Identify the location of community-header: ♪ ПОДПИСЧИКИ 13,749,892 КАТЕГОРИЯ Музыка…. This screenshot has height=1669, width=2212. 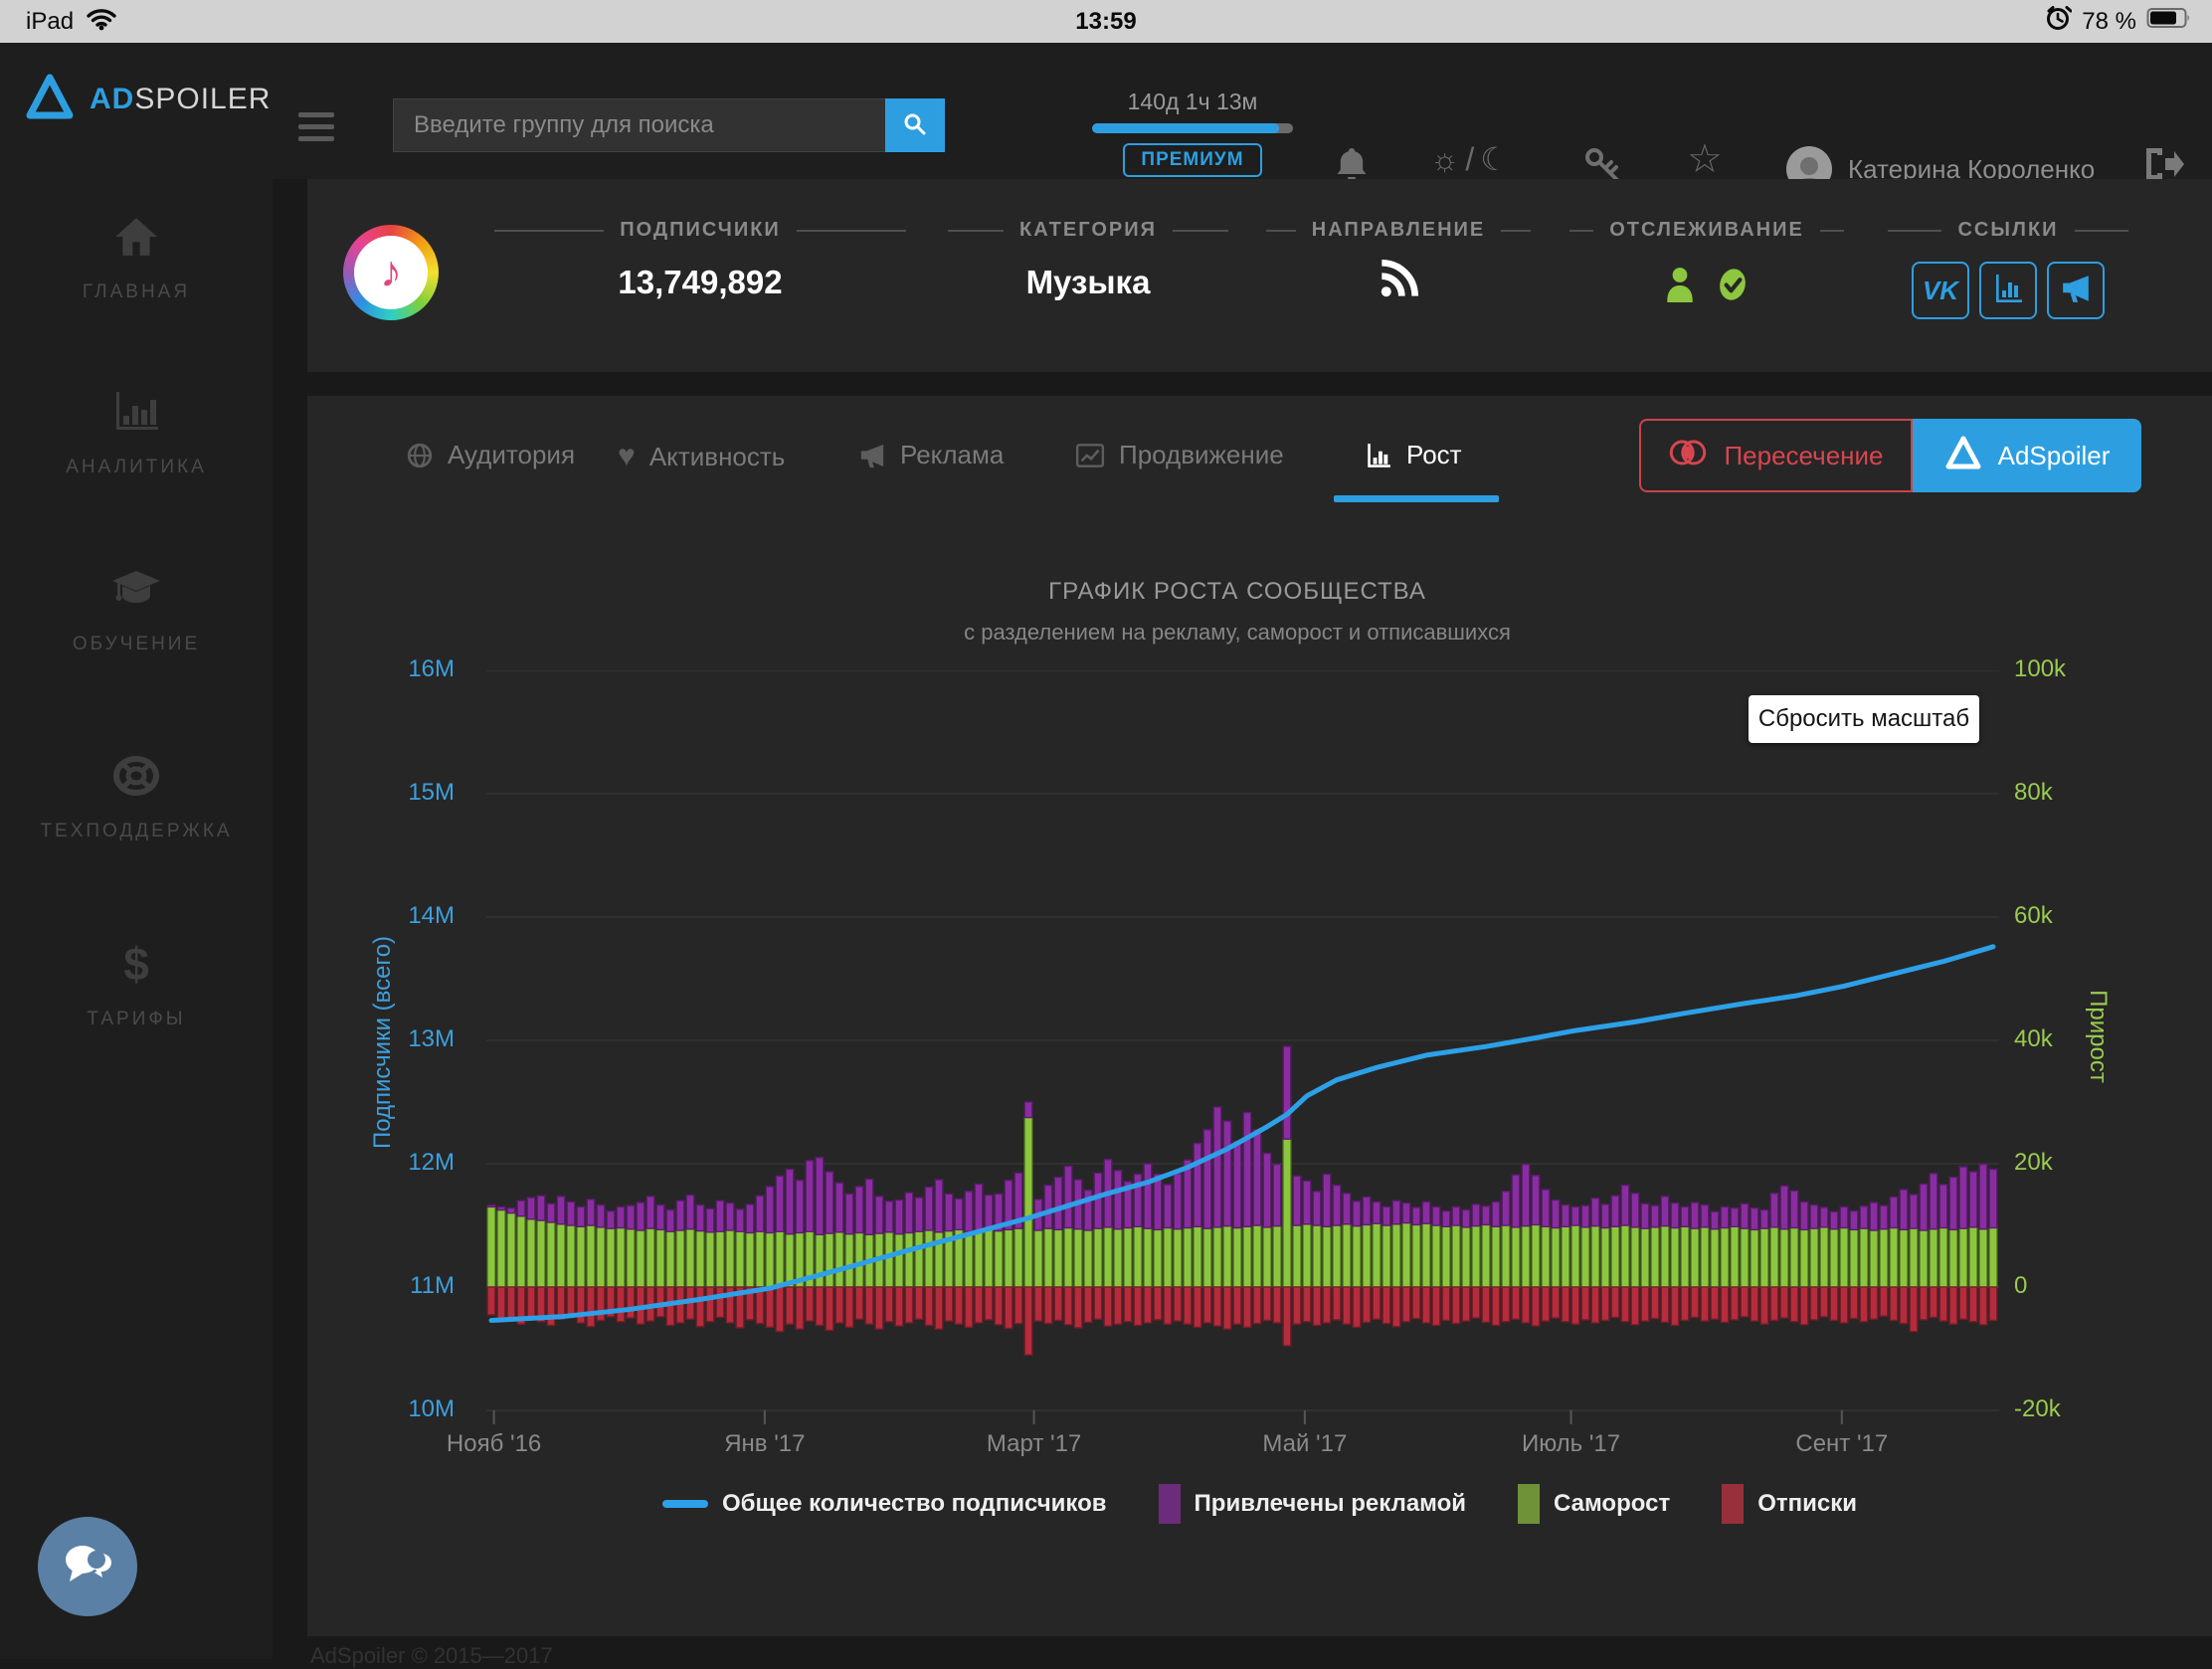
(1259, 275).